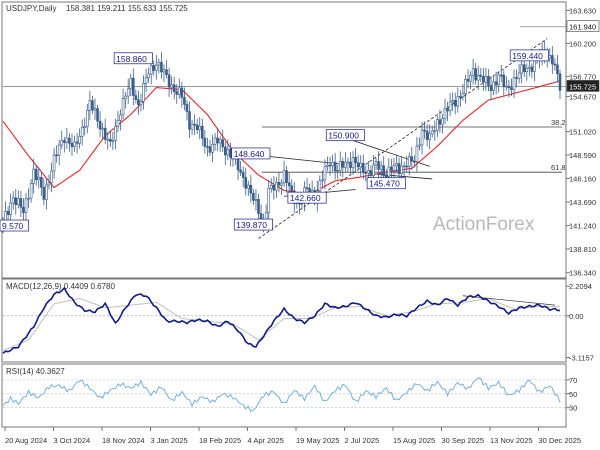 This screenshot has height=450, width=600. I want to click on macd-title: MACD(12,26,9) 0.4409 0.6780, so click(61, 286).